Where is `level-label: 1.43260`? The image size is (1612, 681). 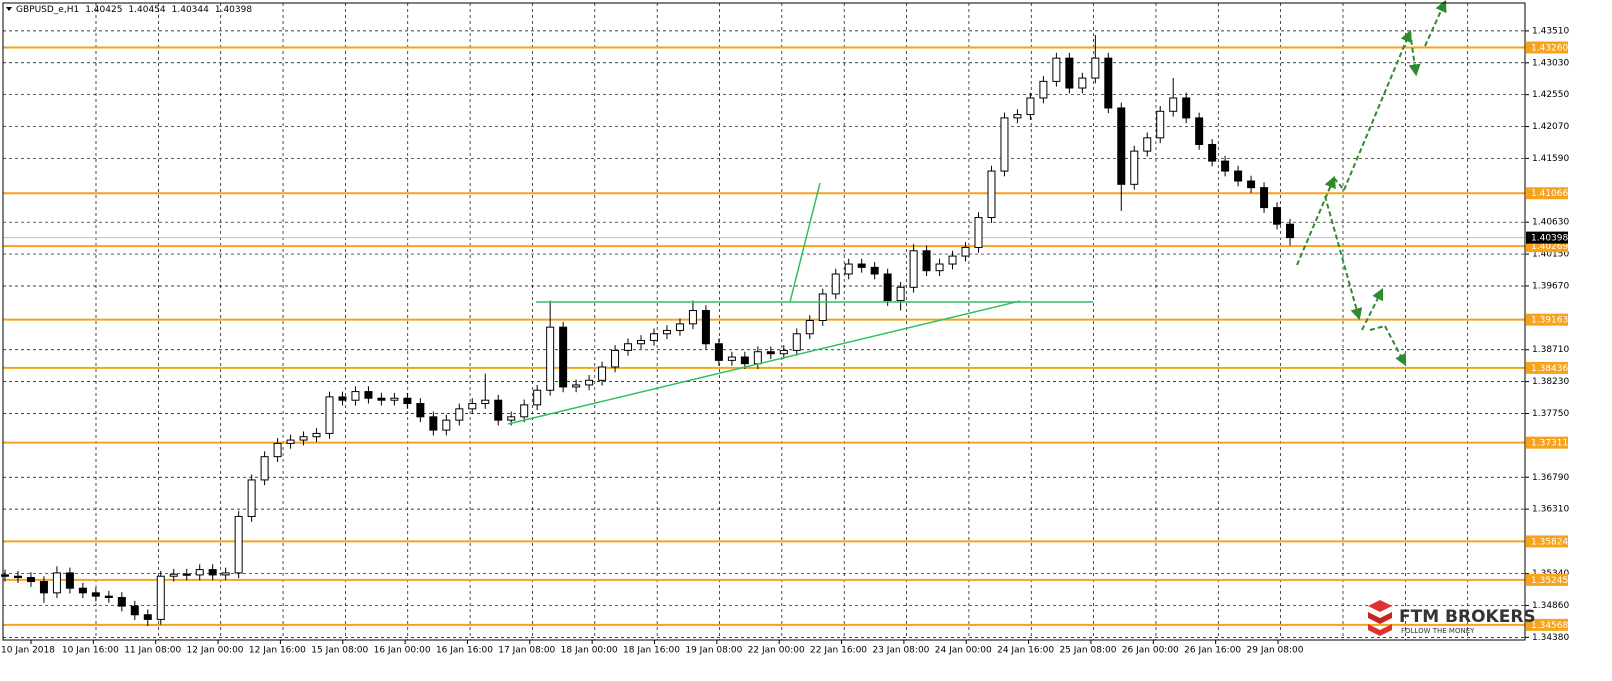 level-label: 1.43260 is located at coordinates (1549, 49).